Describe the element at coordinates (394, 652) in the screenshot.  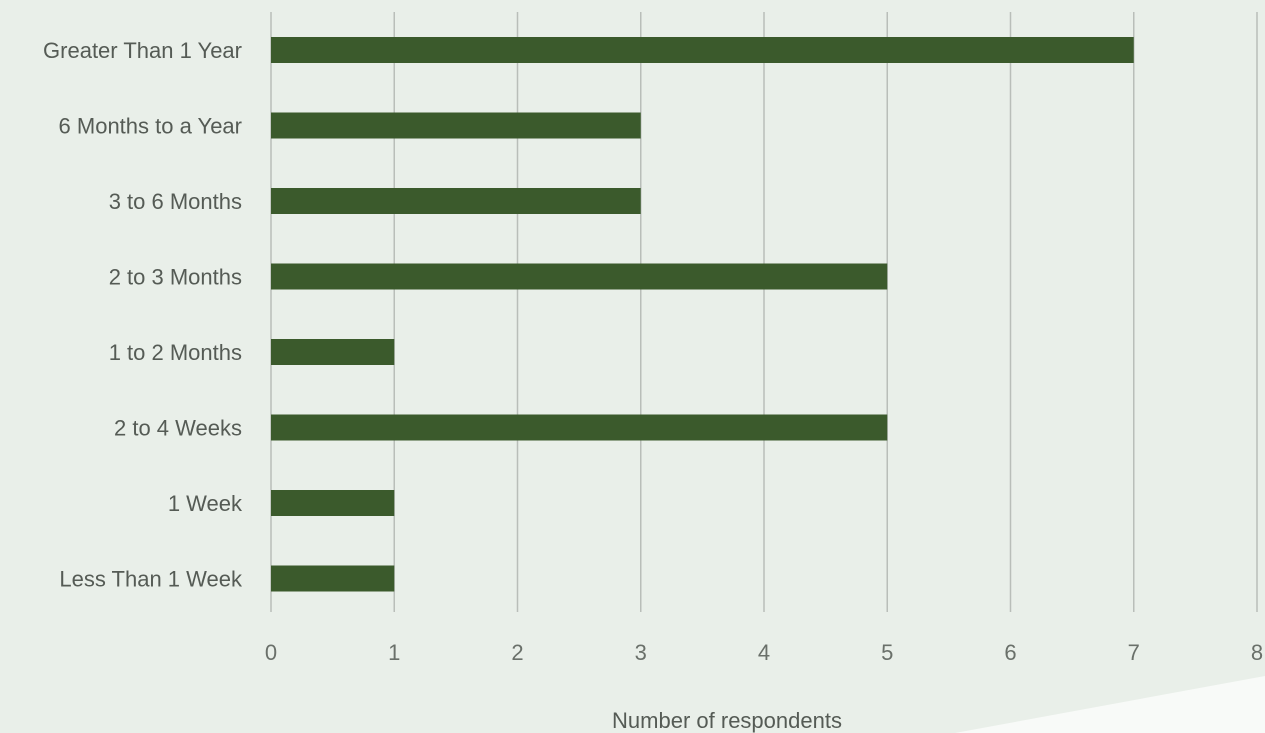
I see `x-tick-label: 1` at that location.